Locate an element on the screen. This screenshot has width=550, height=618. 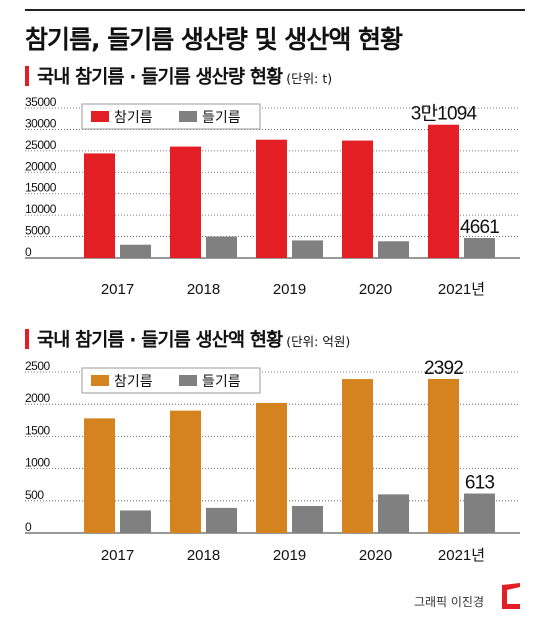
logo-icon is located at coordinates (511, 596).